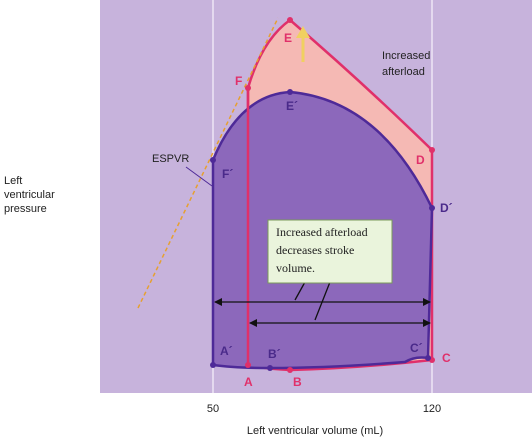  Describe the element at coordinates (406, 56) in the screenshot. I see `annotation: Increased` at that location.